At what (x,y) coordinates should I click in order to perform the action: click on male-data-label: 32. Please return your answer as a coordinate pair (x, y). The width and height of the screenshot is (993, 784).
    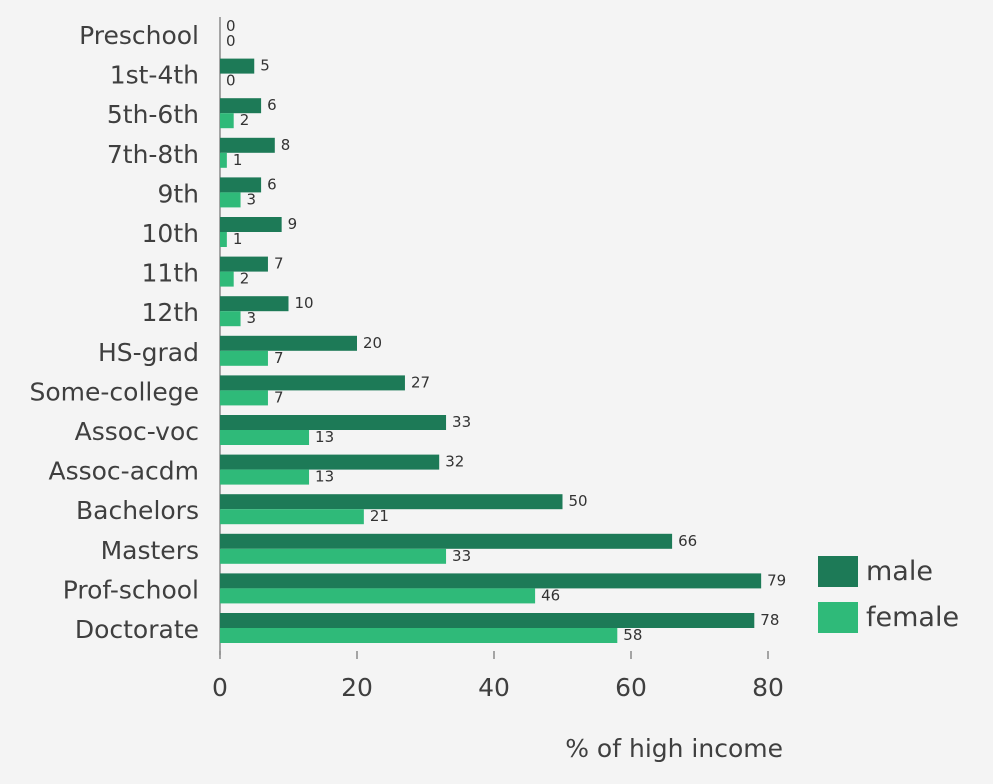
    Looking at the image, I should click on (454, 462).